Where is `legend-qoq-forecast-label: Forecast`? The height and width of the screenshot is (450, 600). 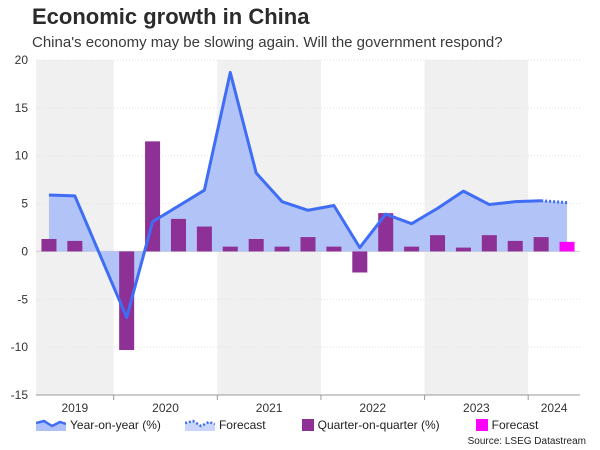 legend-qoq-forecast-label: Forecast is located at coordinates (515, 425).